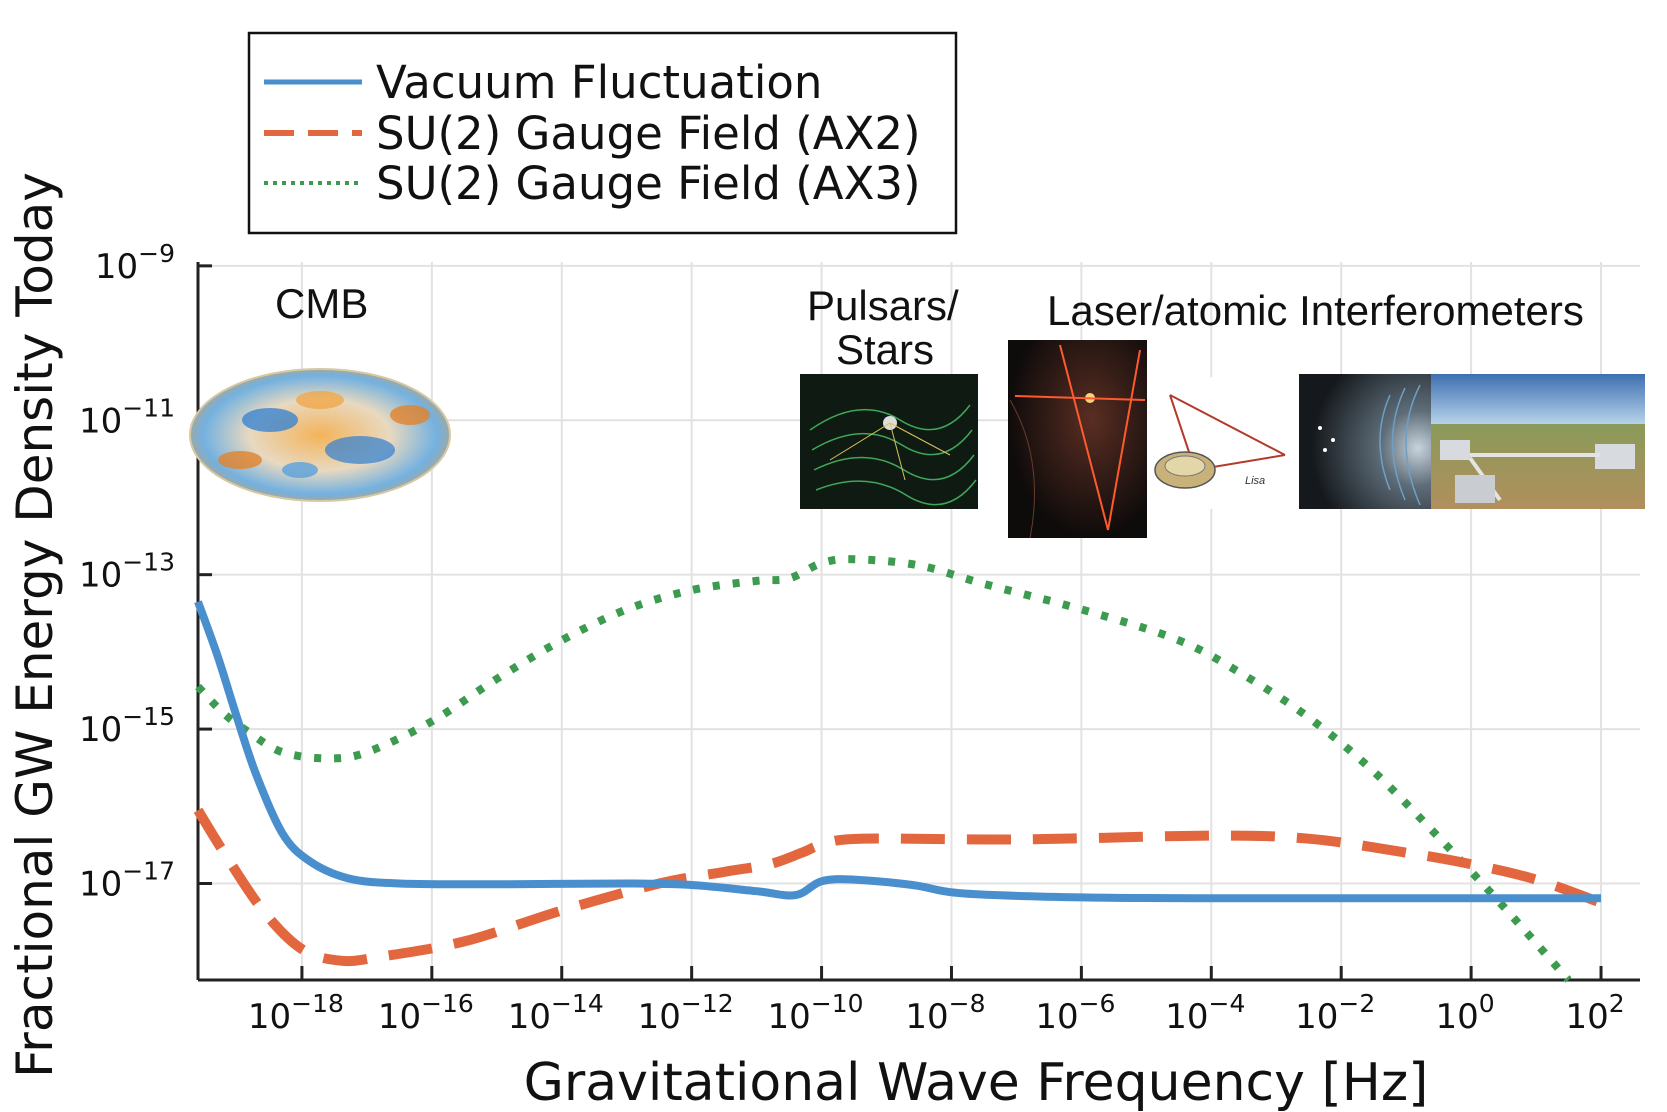 Image resolution: width=1667 pixels, height=1112 pixels. Describe the element at coordinates (127, 417) in the screenshot. I see `y-tick-label: 10−11` at that location.